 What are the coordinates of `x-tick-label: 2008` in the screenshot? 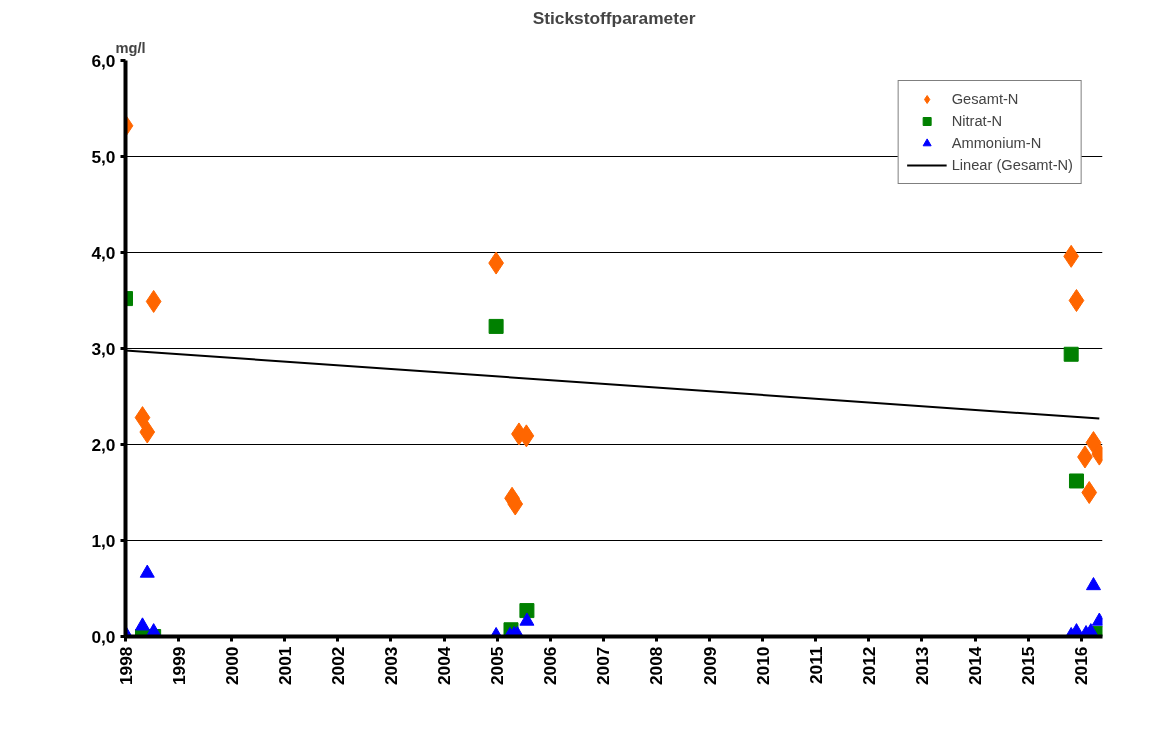 It's located at (656, 666).